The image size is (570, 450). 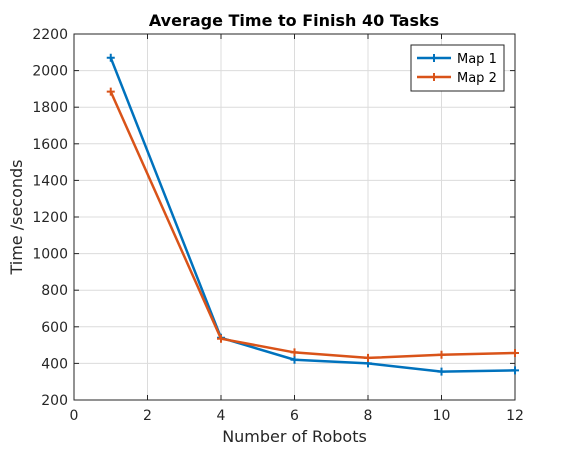 What do you see at coordinates (477, 78) in the screenshot?
I see `legend-label: Map 2` at bounding box center [477, 78].